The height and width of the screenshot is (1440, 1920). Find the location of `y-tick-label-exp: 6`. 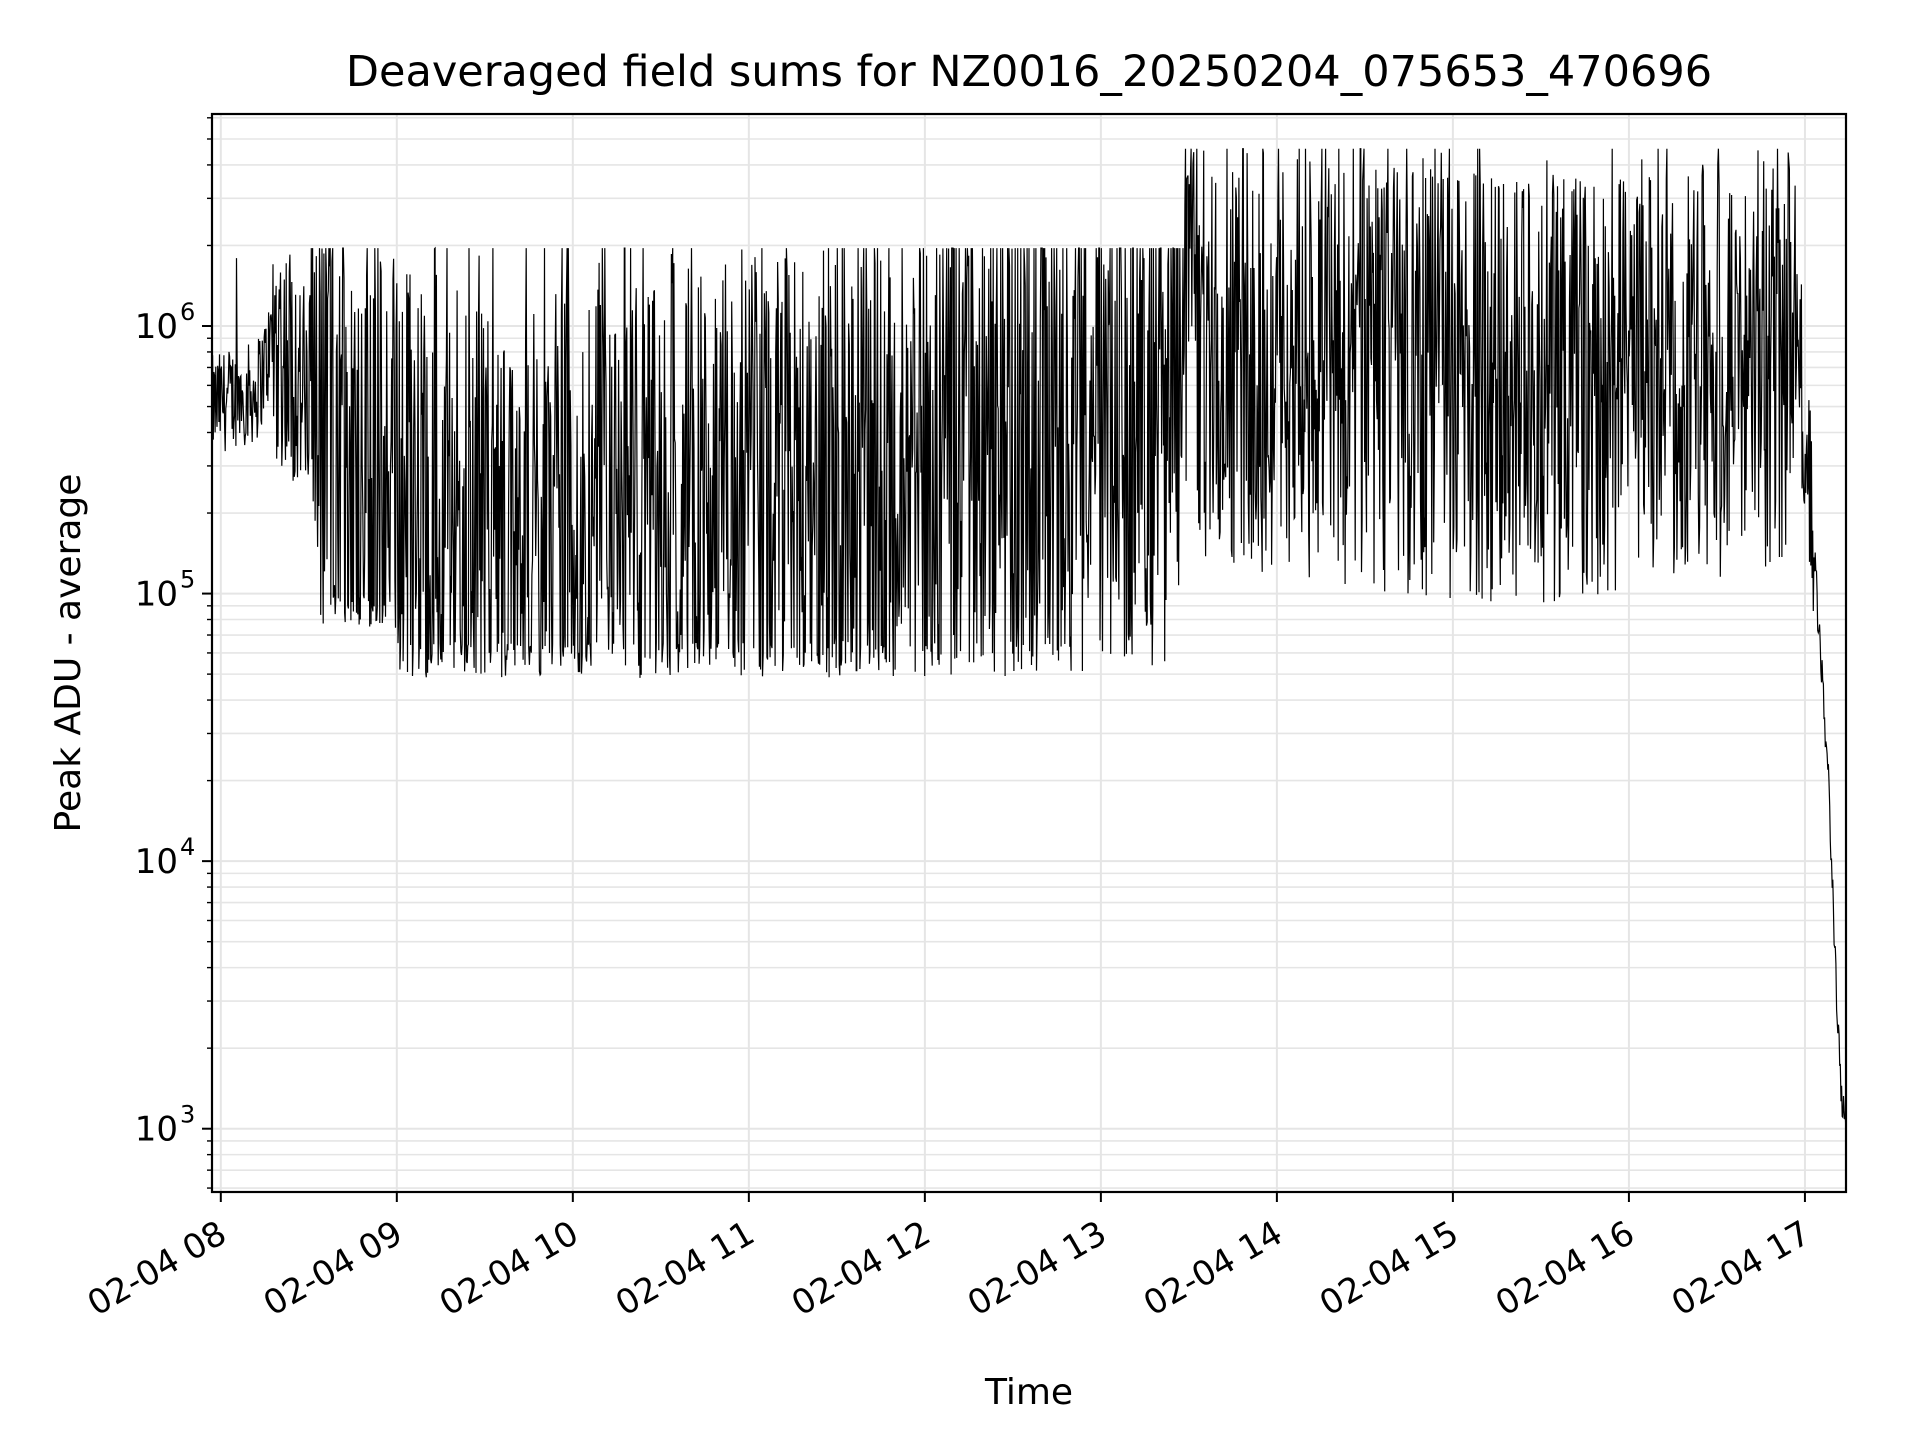

y-tick-label-exp: 6 is located at coordinates (187, 312).